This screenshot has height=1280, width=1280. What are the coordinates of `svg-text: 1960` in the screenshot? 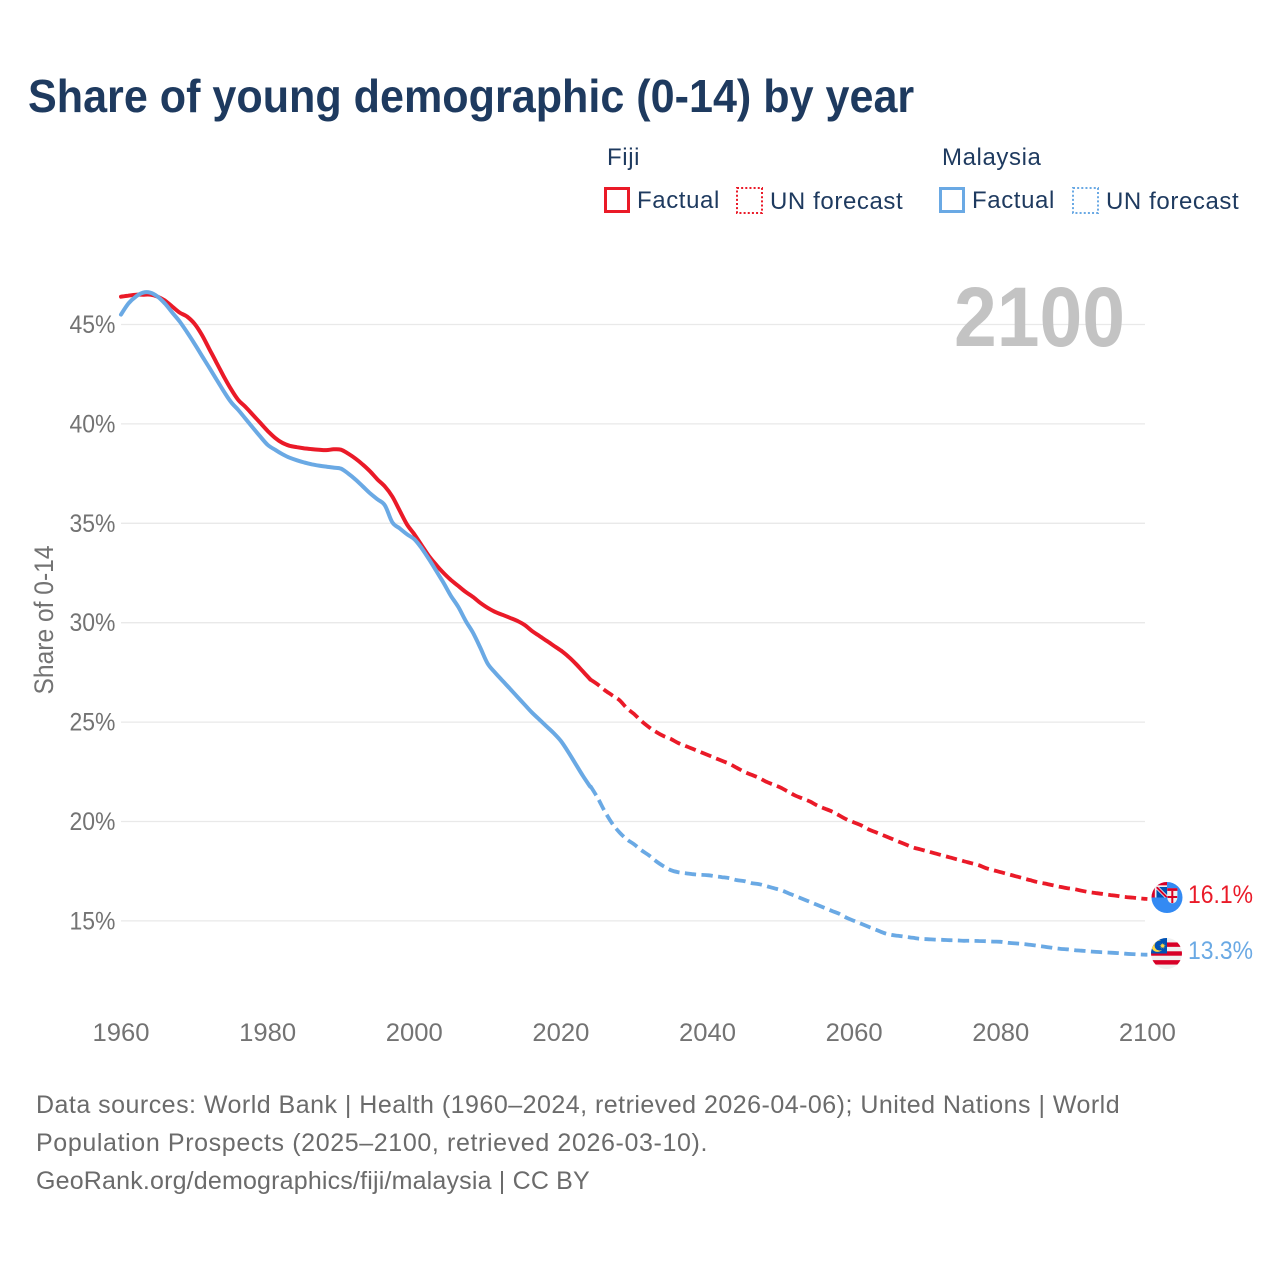 It's located at (121, 1033).